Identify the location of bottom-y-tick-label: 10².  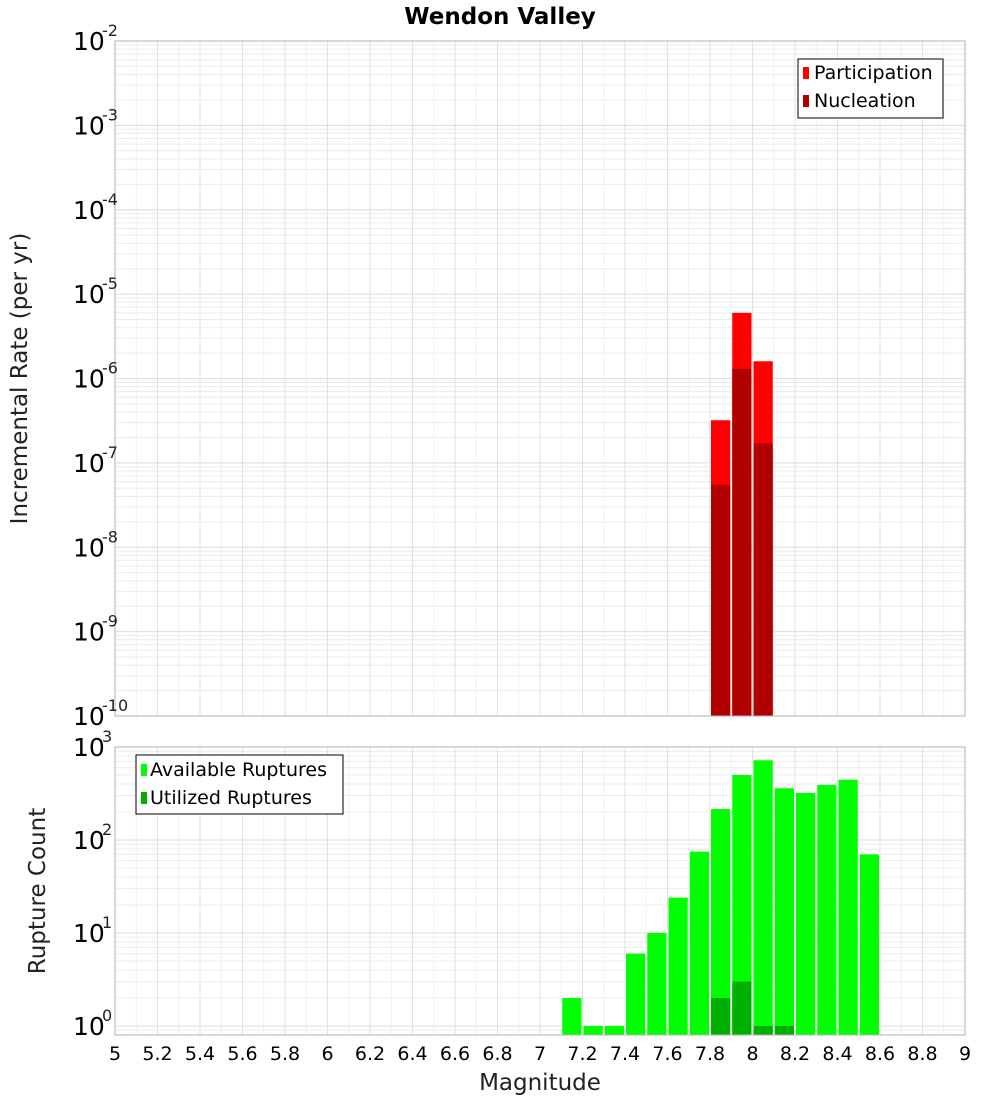
(92, 837).